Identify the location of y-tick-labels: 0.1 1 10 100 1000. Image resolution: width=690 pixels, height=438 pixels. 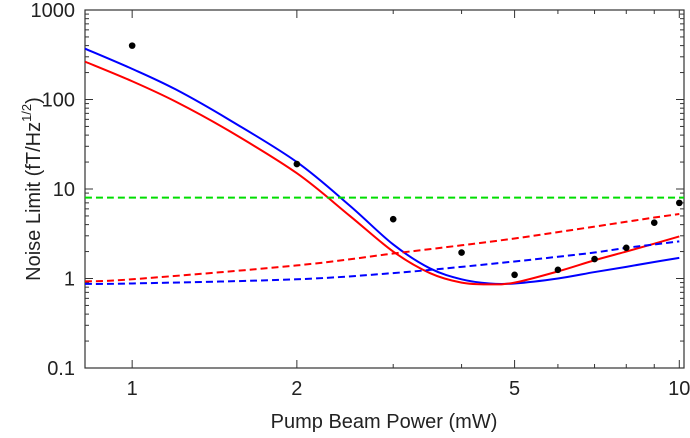
(53, 190).